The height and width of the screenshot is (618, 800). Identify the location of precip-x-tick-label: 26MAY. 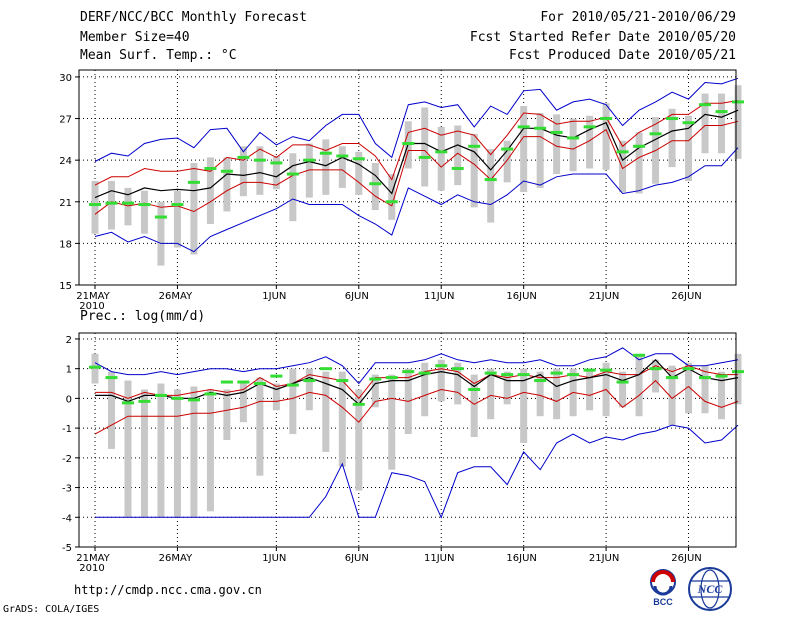
(176, 558).